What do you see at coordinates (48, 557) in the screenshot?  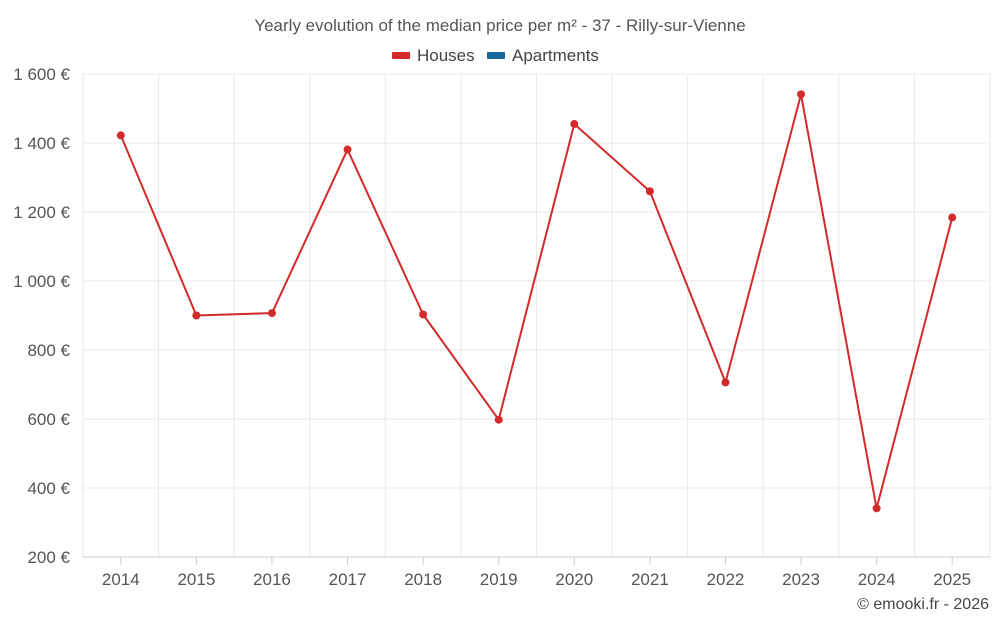 I see `y-tick-label: 200 €` at bounding box center [48, 557].